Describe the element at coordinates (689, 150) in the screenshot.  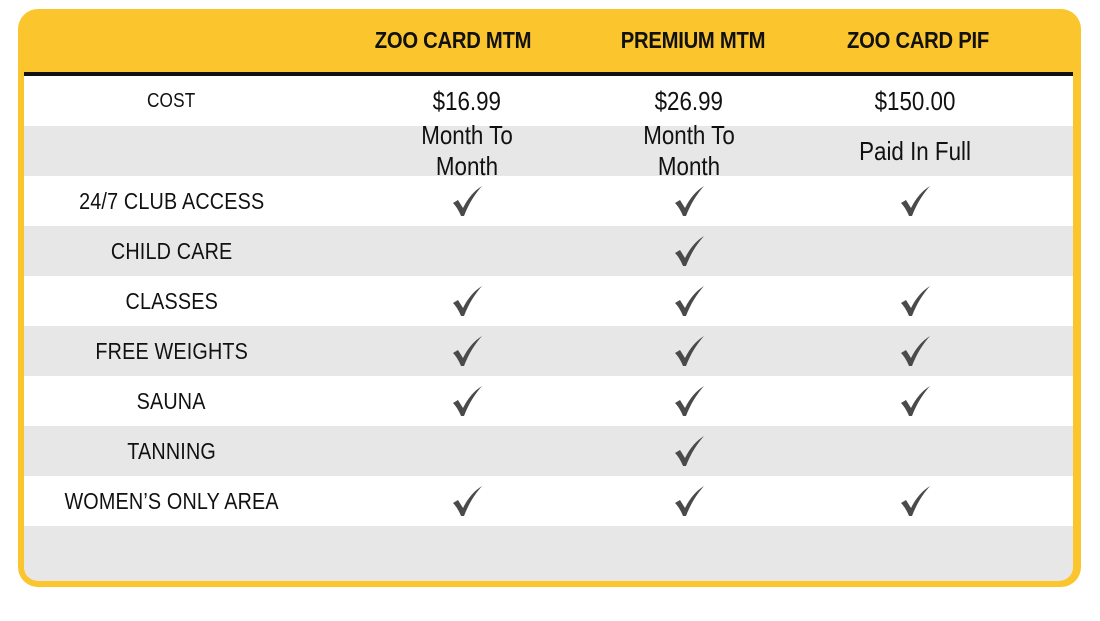
I see `term-value-premium-mtm: Month To Month` at that location.